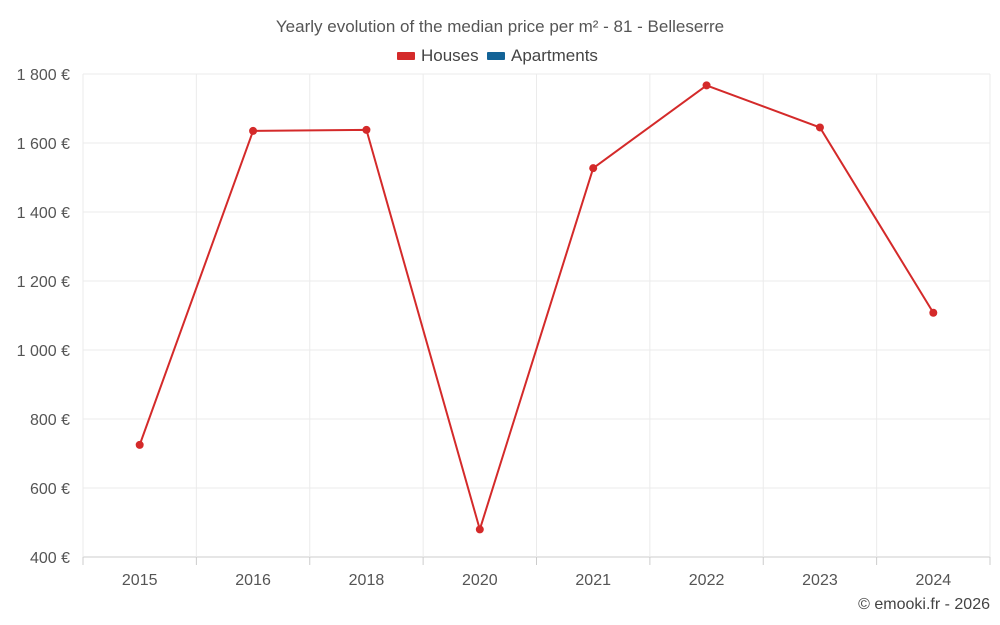 The image size is (1000, 625). I want to click on legend: Houses Apartments, so click(497, 55).